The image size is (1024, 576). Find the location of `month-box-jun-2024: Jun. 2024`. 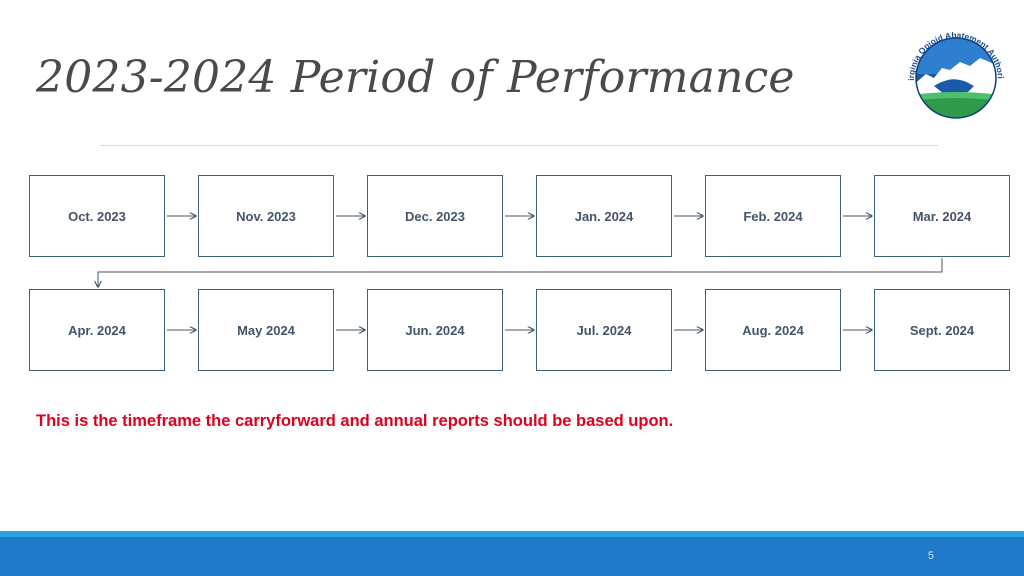

month-box-jun-2024: Jun. 2024 is located at coordinates (435, 330).